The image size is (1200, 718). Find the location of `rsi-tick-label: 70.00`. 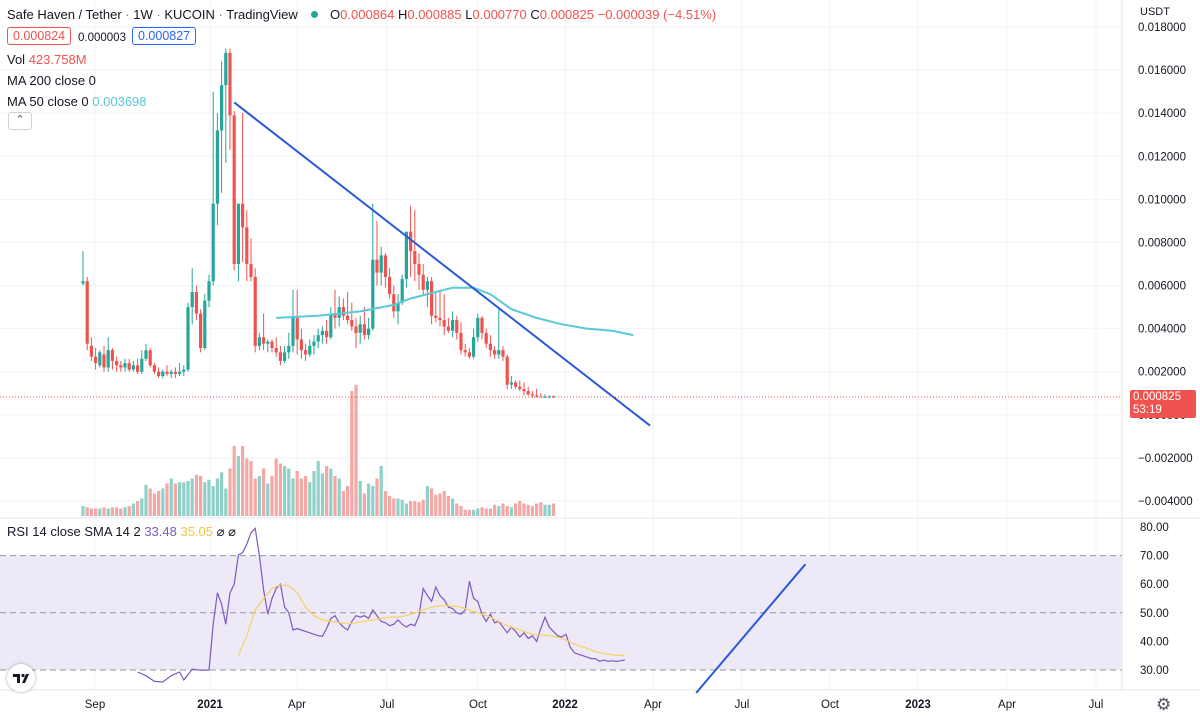

rsi-tick-label: 70.00 is located at coordinates (1154, 557).